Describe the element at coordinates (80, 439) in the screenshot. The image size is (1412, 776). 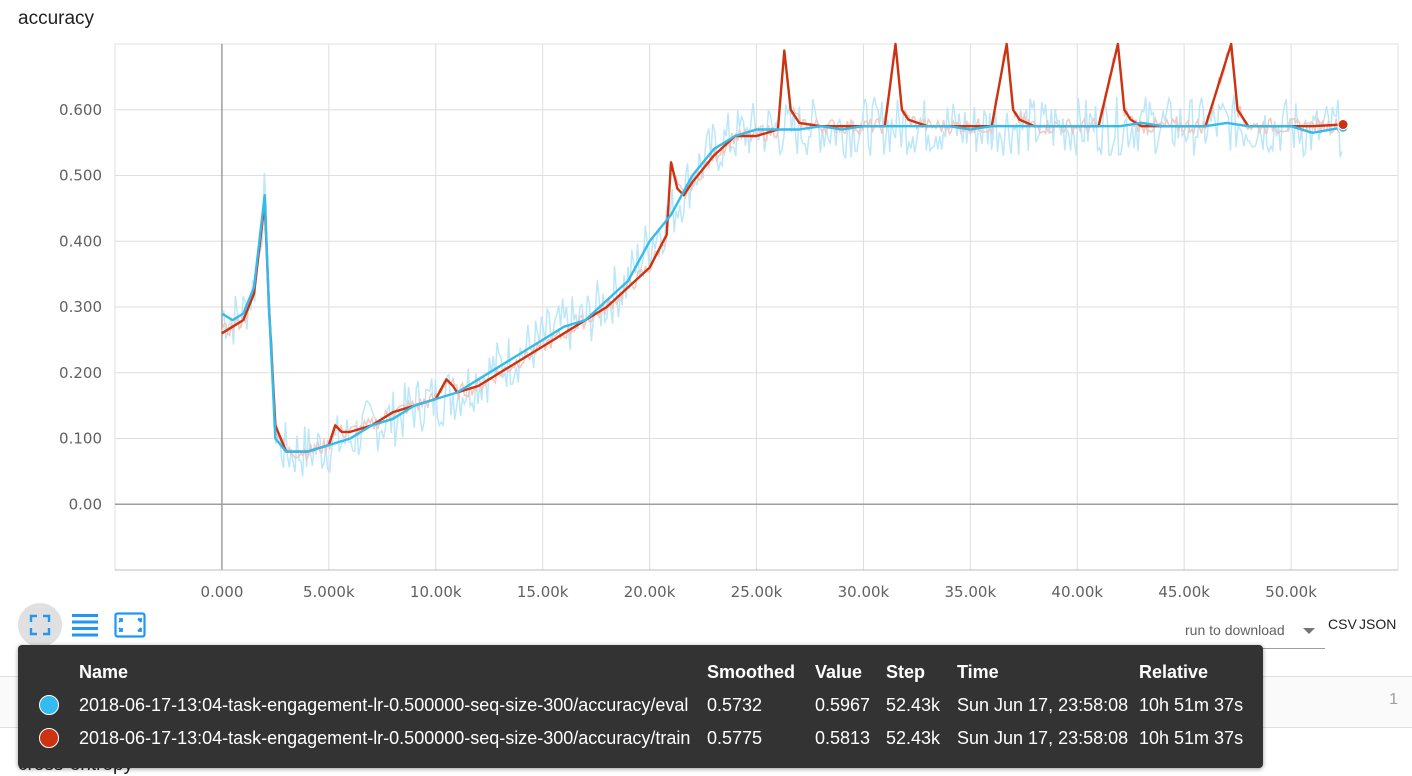
I see `y-tick-label: 0.100` at that location.